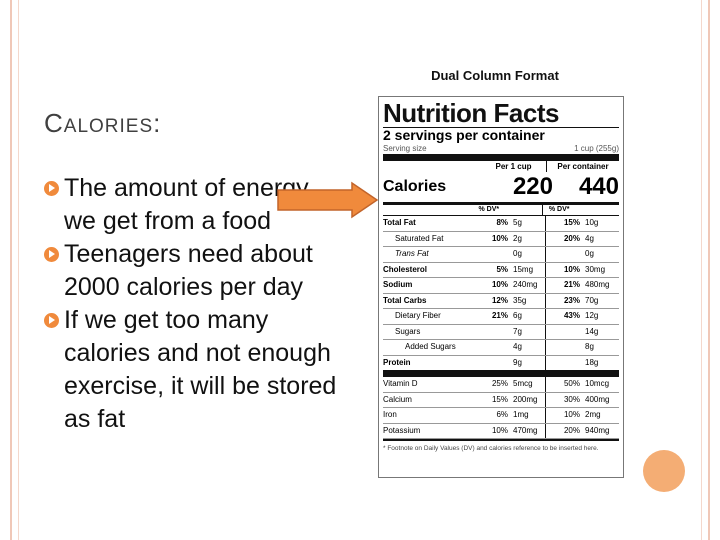 The width and height of the screenshot is (720, 540). I want to click on nutrient-amt1: 9g, so click(527, 362).